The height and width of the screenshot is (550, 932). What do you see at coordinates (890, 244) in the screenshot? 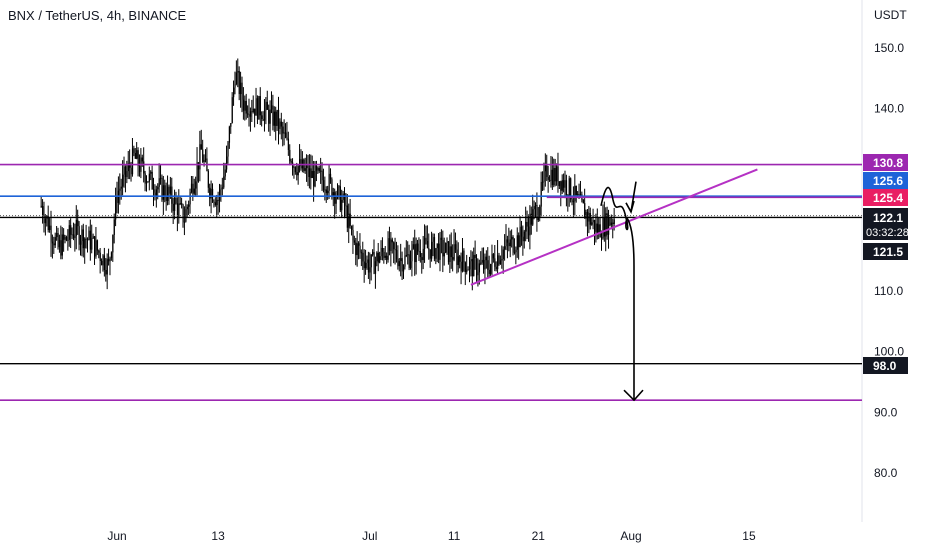
I see `price-axis: USDT 150.0 140.0 110.0 100.0 90.0 80.0` at bounding box center [890, 244].